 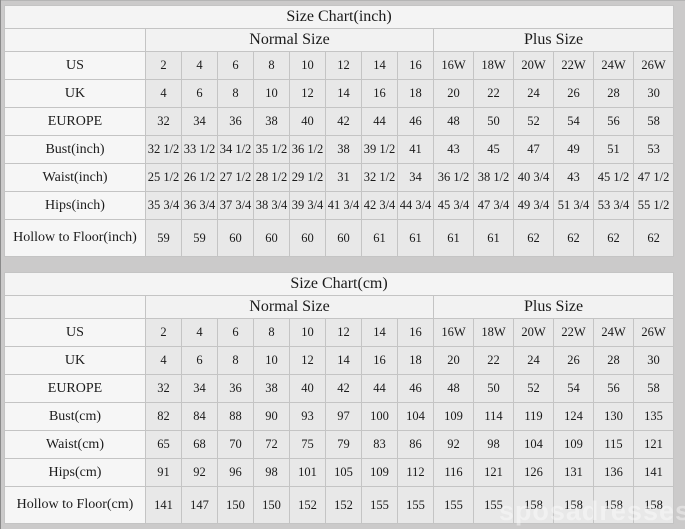 I want to click on size-cell: 100, so click(x=379, y=416).